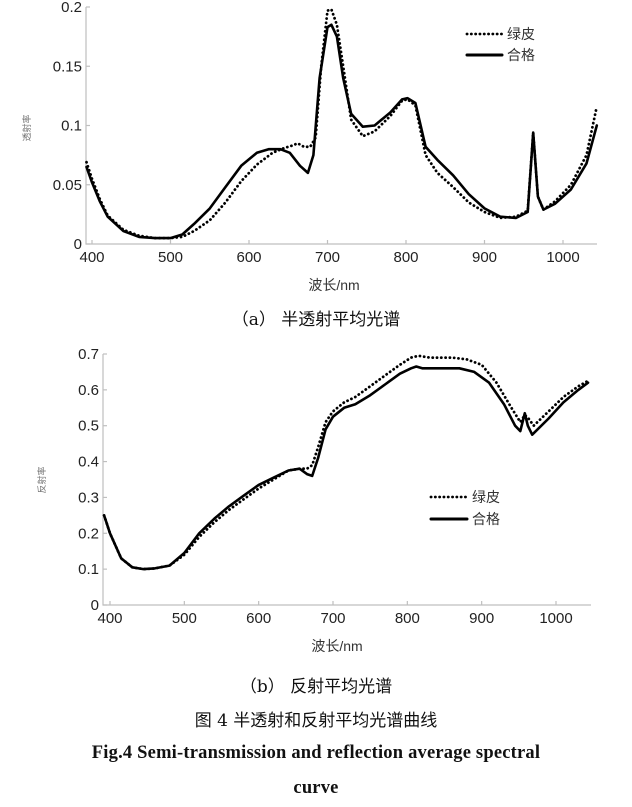  What do you see at coordinates (67, 66) in the screenshot?
I see `y-tick-label: 0.15` at bounding box center [67, 66].